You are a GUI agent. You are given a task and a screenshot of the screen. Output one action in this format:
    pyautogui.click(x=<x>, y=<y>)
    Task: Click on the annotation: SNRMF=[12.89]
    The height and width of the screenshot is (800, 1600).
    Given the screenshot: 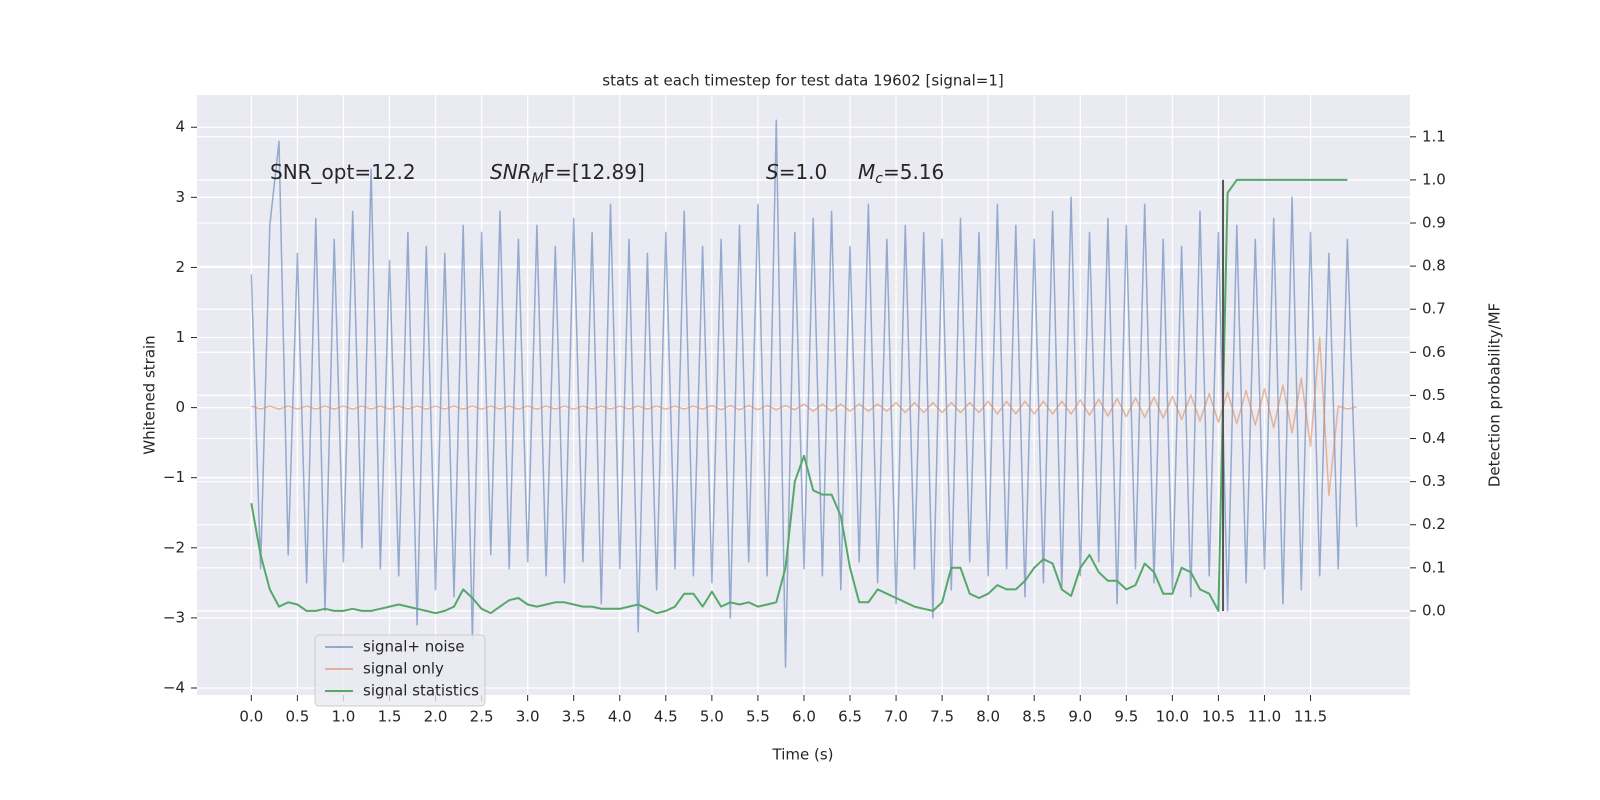 What is the action you would take?
    pyautogui.click(x=567, y=174)
    